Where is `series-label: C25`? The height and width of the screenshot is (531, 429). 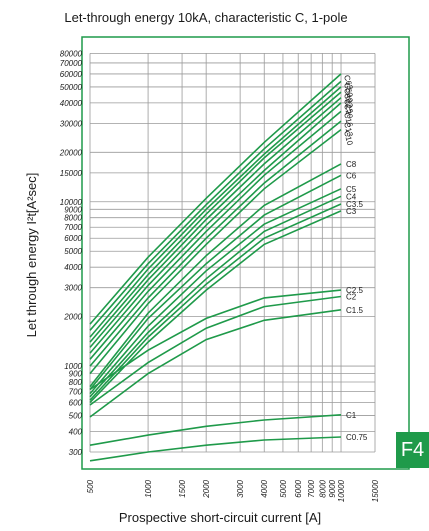 series-label: C25 is located at coordinates (348, 106).